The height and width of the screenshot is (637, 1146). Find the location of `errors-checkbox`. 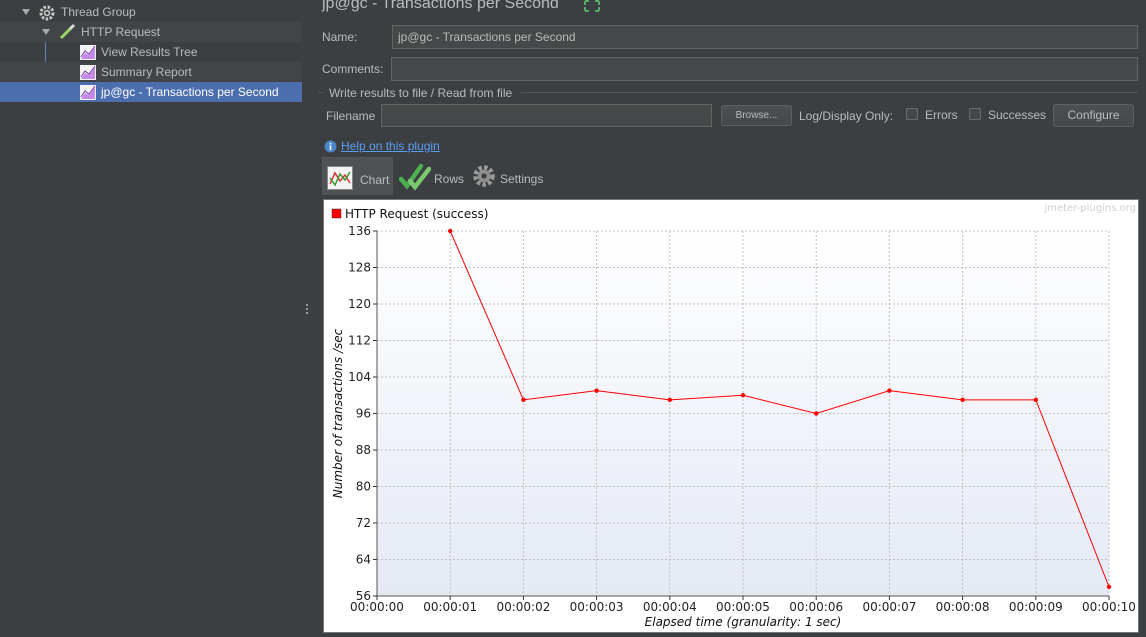

errors-checkbox is located at coordinates (912, 114).